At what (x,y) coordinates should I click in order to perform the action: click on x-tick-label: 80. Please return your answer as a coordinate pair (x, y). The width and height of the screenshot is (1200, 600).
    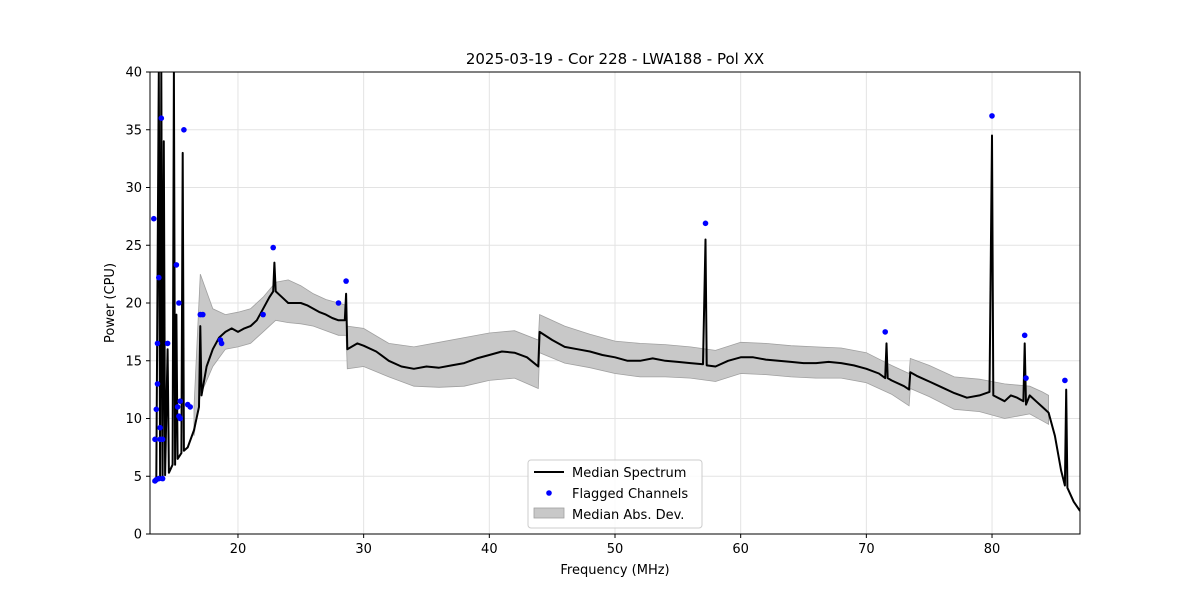
    Looking at the image, I should click on (992, 549).